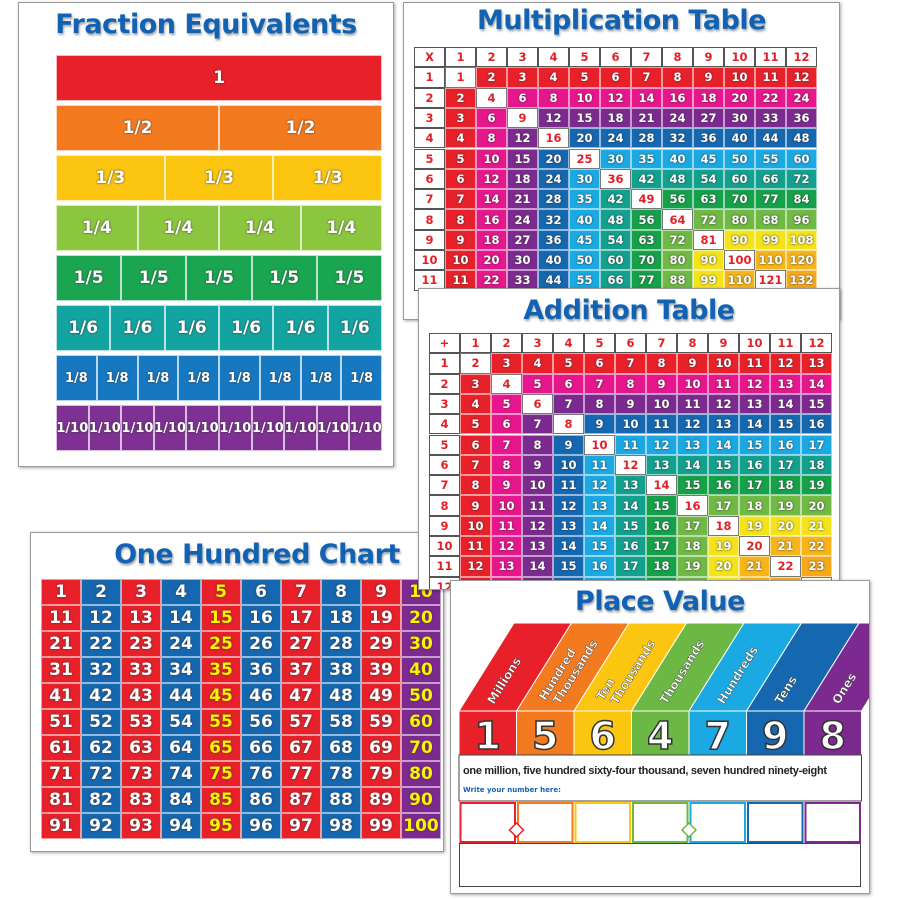 The height and width of the screenshot is (900, 900). What do you see at coordinates (178, 228) in the screenshot?
I see `fraction-bar: 1/4` at bounding box center [178, 228].